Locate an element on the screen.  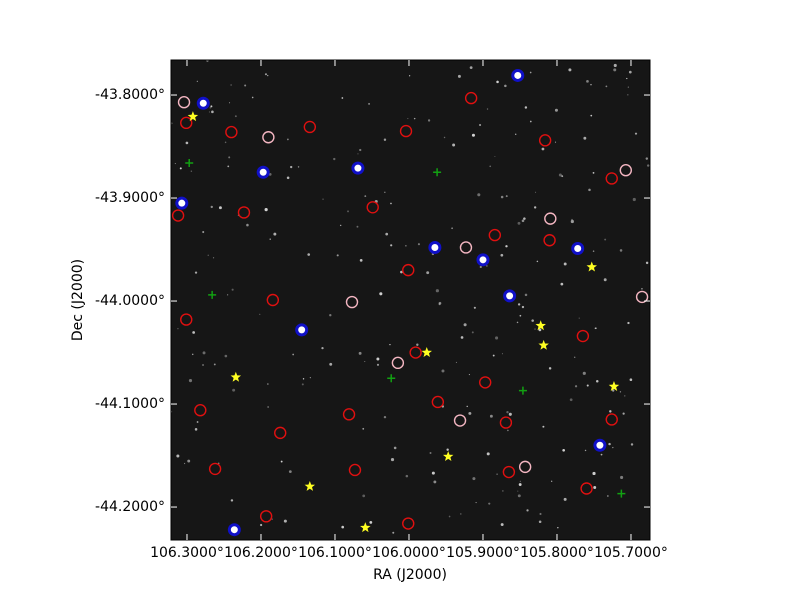
x-tick-label: 105.7000° is located at coordinates (631, 553).